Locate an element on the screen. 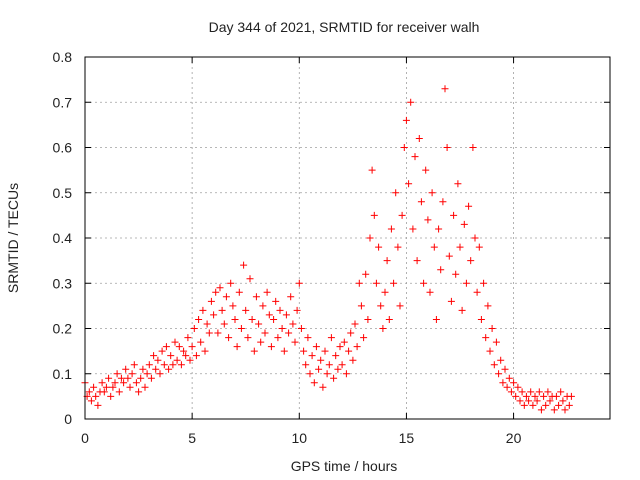 The image size is (640, 480). y-tick-label: 0.1 is located at coordinates (63, 374).